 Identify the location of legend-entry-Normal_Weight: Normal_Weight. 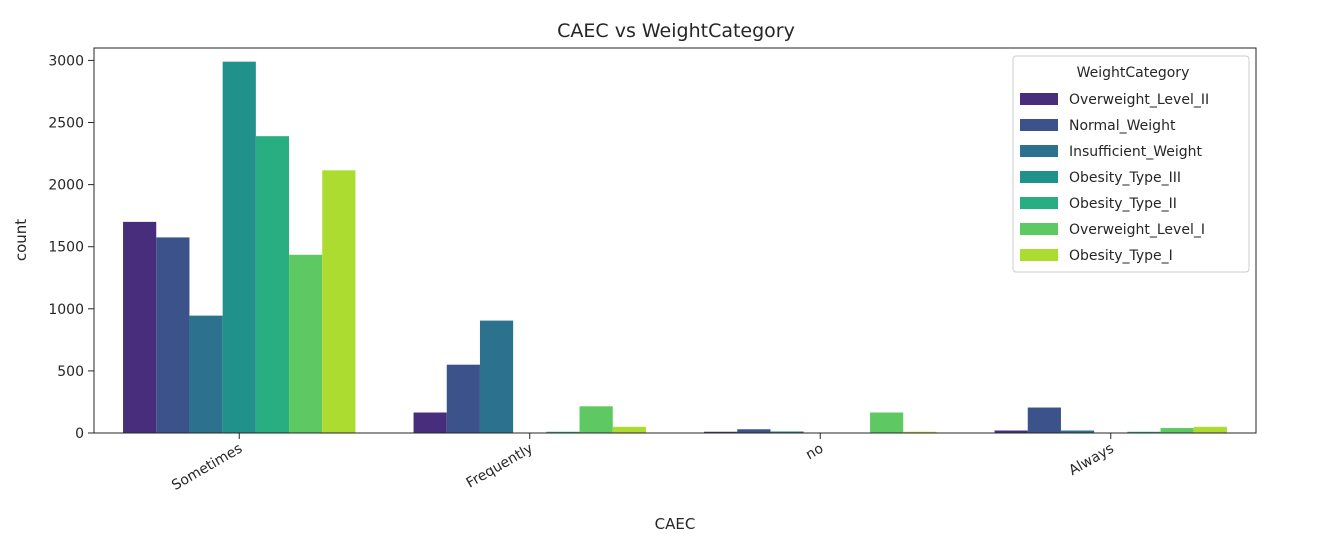
(1122, 126).